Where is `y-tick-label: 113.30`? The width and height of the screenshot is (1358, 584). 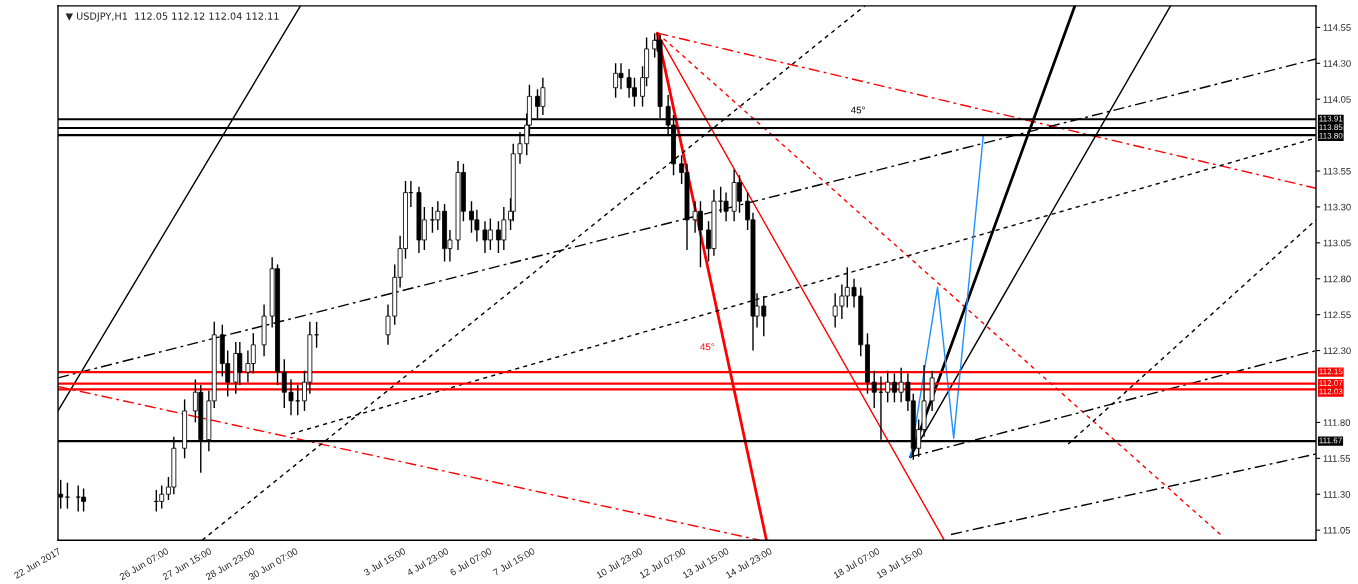
y-tick-label: 113.30 is located at coordinates (1337, 207).